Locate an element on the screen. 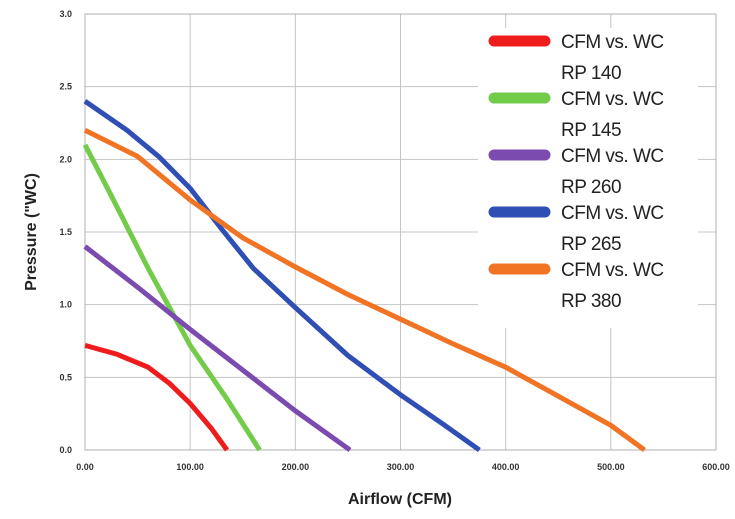 This screenshot has height=519, width=735. legend-sublabel-4: RP 265 is located at coordinates (591, 244).